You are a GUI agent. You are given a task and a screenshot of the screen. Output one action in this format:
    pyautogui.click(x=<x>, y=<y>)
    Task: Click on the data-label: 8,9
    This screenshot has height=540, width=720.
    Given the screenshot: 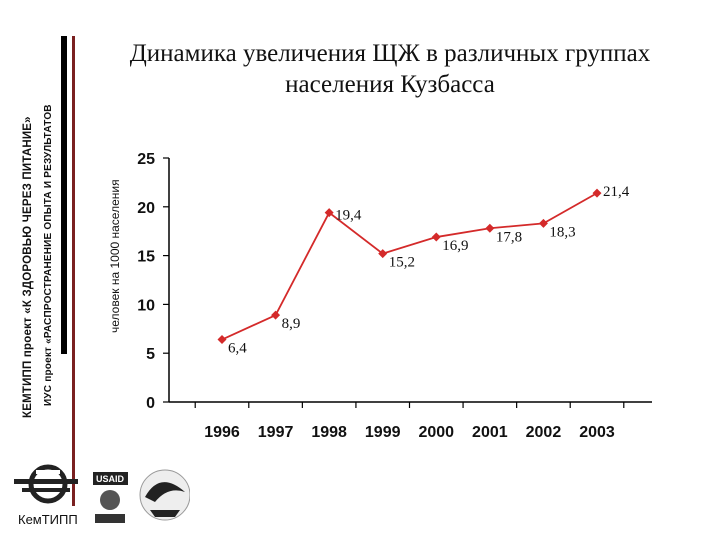 What is the action you would take?
    pyautogui.click(x=291, y=324)
    